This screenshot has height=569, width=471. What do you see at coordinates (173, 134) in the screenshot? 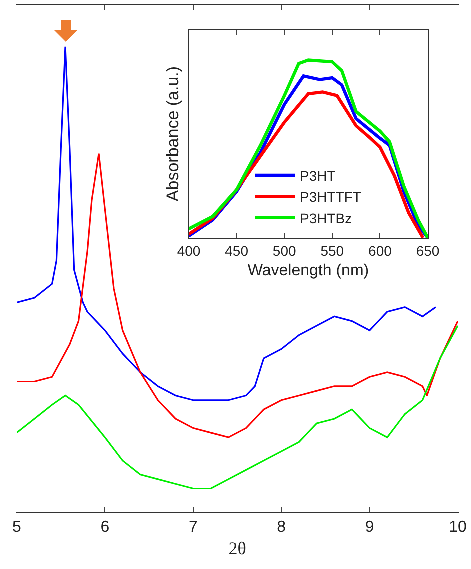
I see `y-axis-title: Absorbance (a.u.)` at bounding box center [173, 134].